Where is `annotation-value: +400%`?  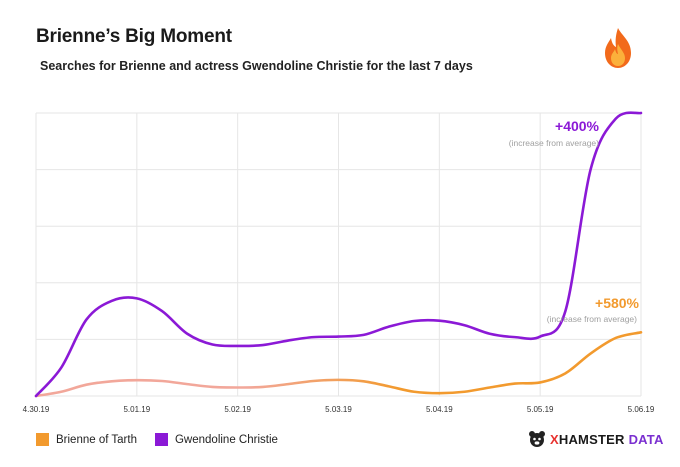 annotation-value: +400% is located at coordinates (577, 126).